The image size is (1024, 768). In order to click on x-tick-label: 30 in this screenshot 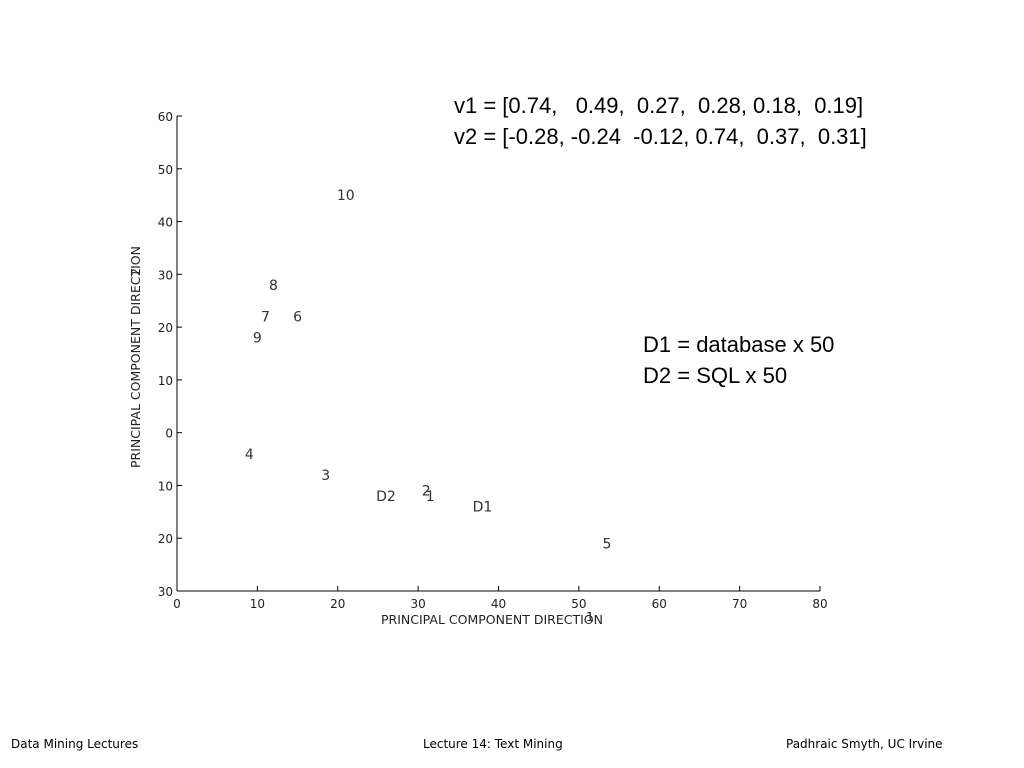, I will do `click(417, 604)`.